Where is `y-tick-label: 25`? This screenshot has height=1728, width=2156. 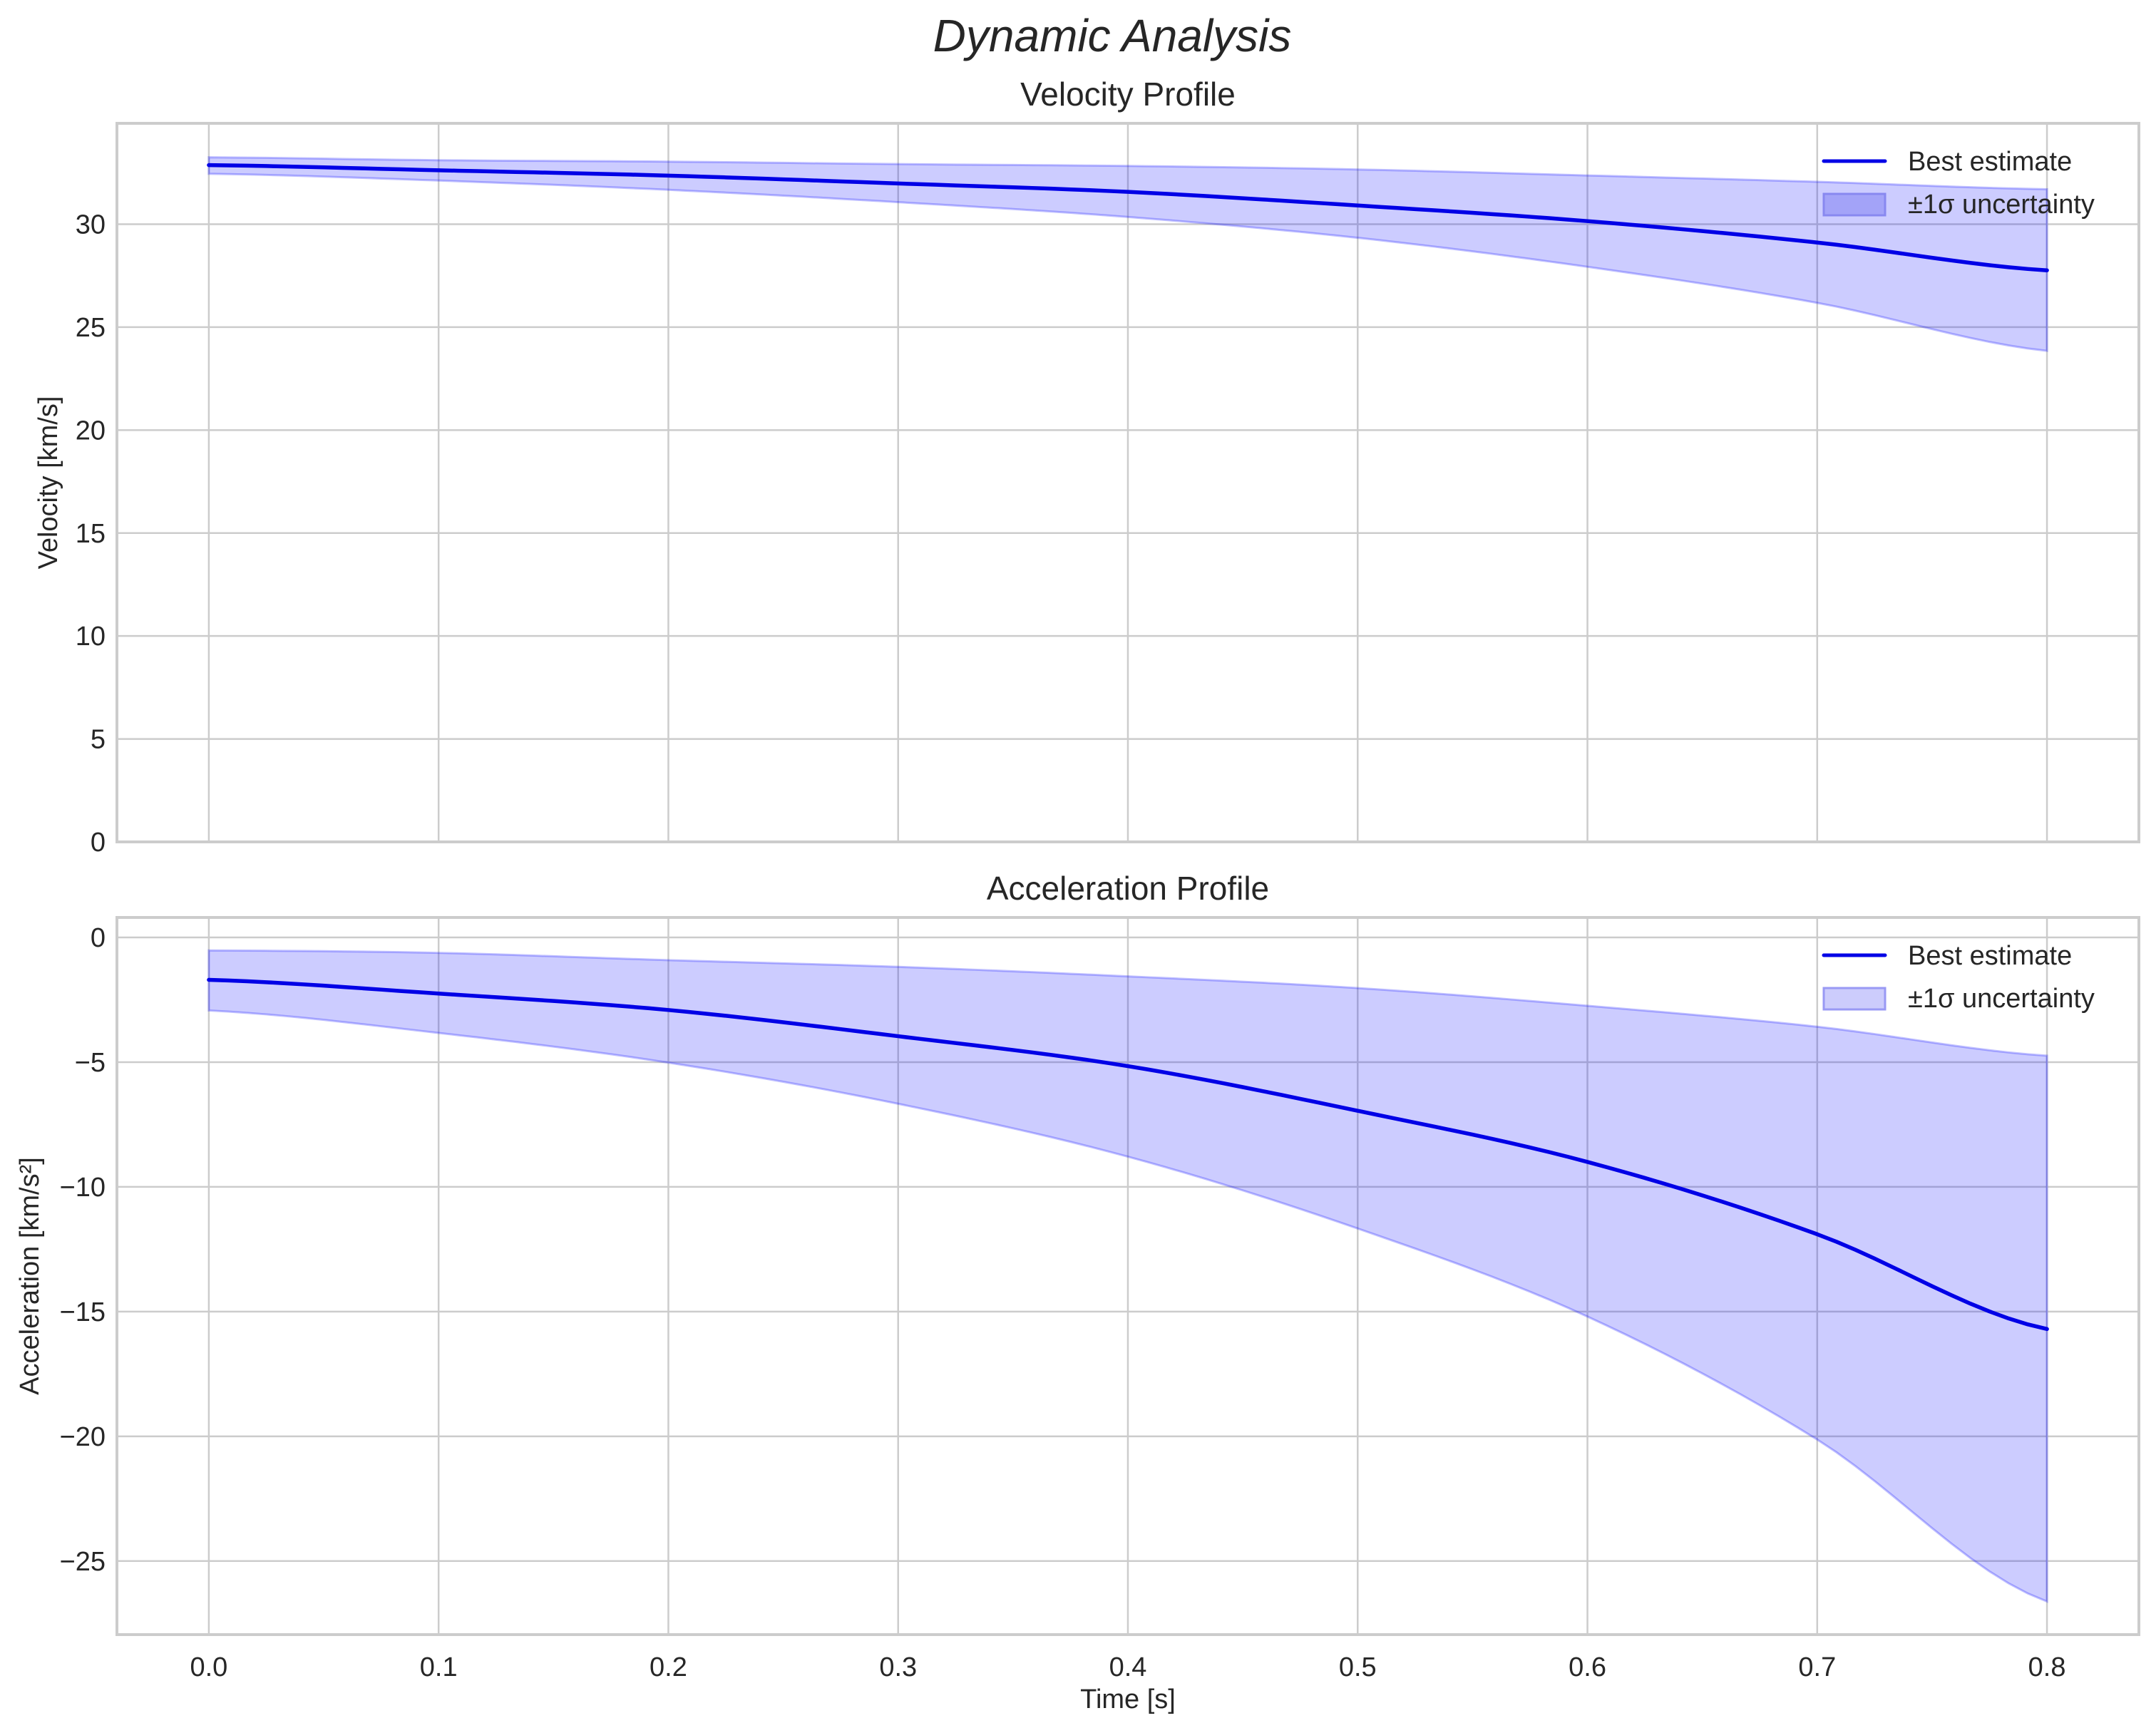 y-tick-label: 25 is located at coordinates (91, 328).